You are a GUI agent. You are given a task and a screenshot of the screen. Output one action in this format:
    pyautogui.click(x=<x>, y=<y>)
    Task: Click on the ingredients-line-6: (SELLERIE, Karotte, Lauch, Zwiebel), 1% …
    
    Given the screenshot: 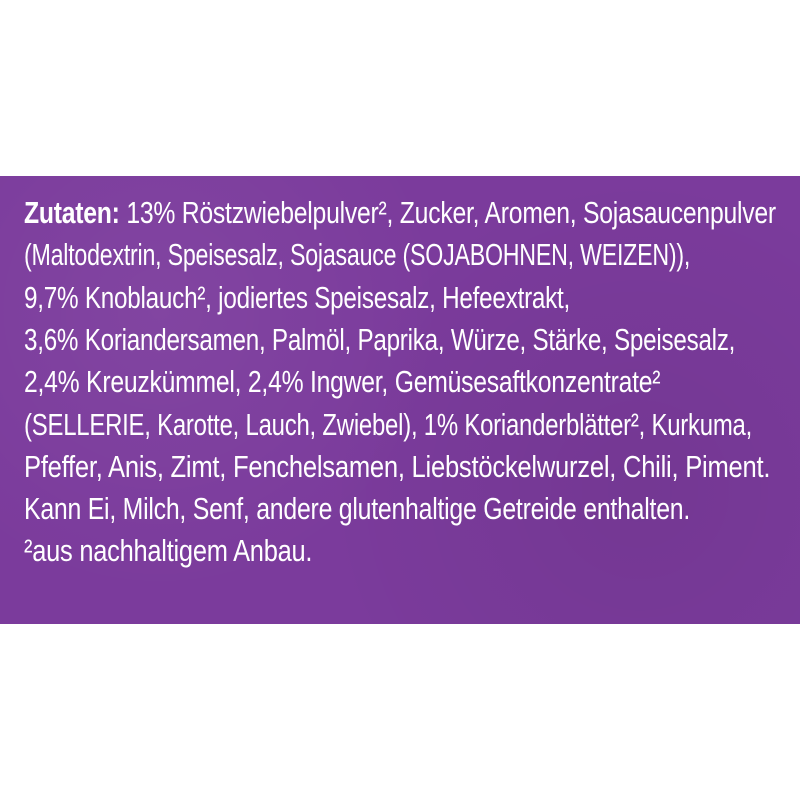 What is the action you would take?
    pyautogui.click(x=388, y=424)
    